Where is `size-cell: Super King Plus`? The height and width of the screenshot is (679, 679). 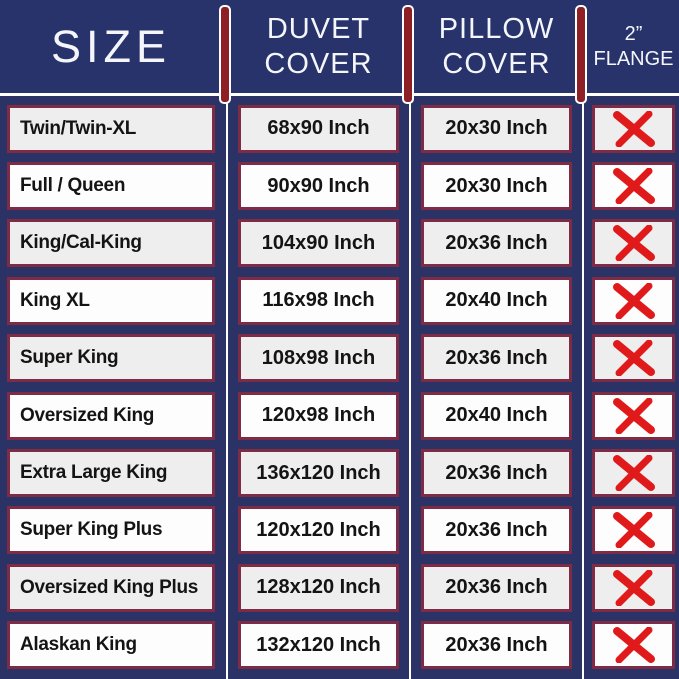 size-cell: Super King Plus is located at coordinates (111, 530).